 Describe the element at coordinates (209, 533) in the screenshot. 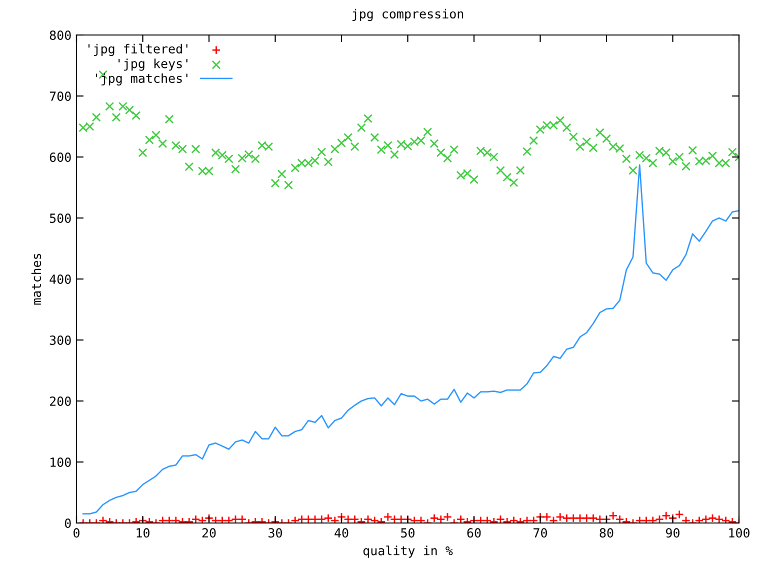

I see `x-tick-label: 20` at that location.